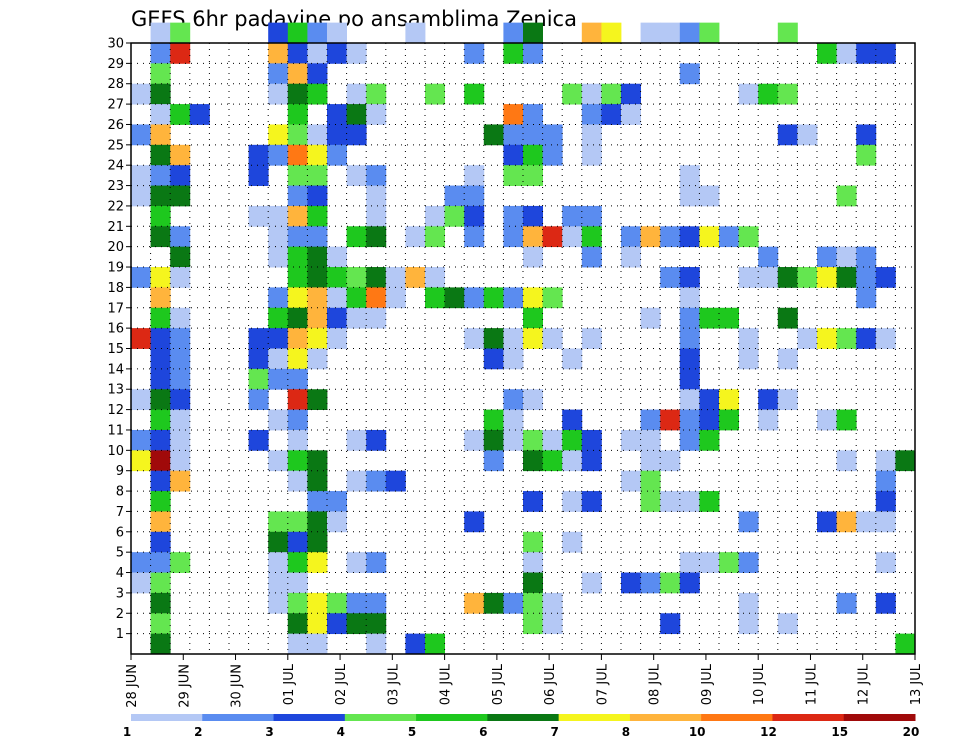 This screenshot has height=742, width=960. What do you see at coordinates (115, 186) in the screenshot?
I see `y-tick-label: 23` at bounding box center [115, 186].